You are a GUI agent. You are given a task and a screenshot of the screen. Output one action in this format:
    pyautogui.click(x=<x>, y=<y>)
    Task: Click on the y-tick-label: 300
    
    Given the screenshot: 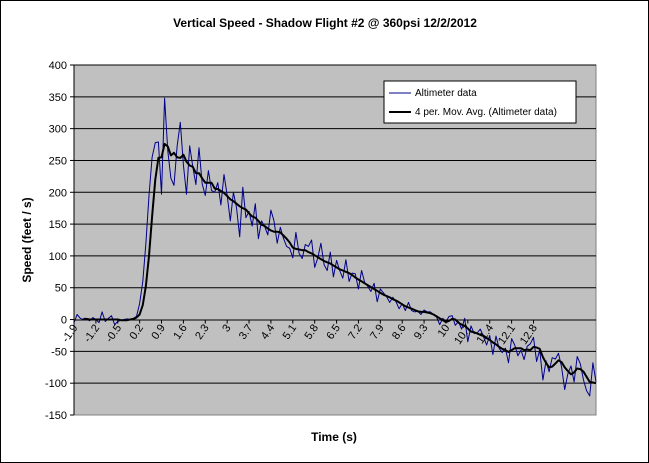 What is the action you would take?
    pyautogui.click(x=58, y=130)
    